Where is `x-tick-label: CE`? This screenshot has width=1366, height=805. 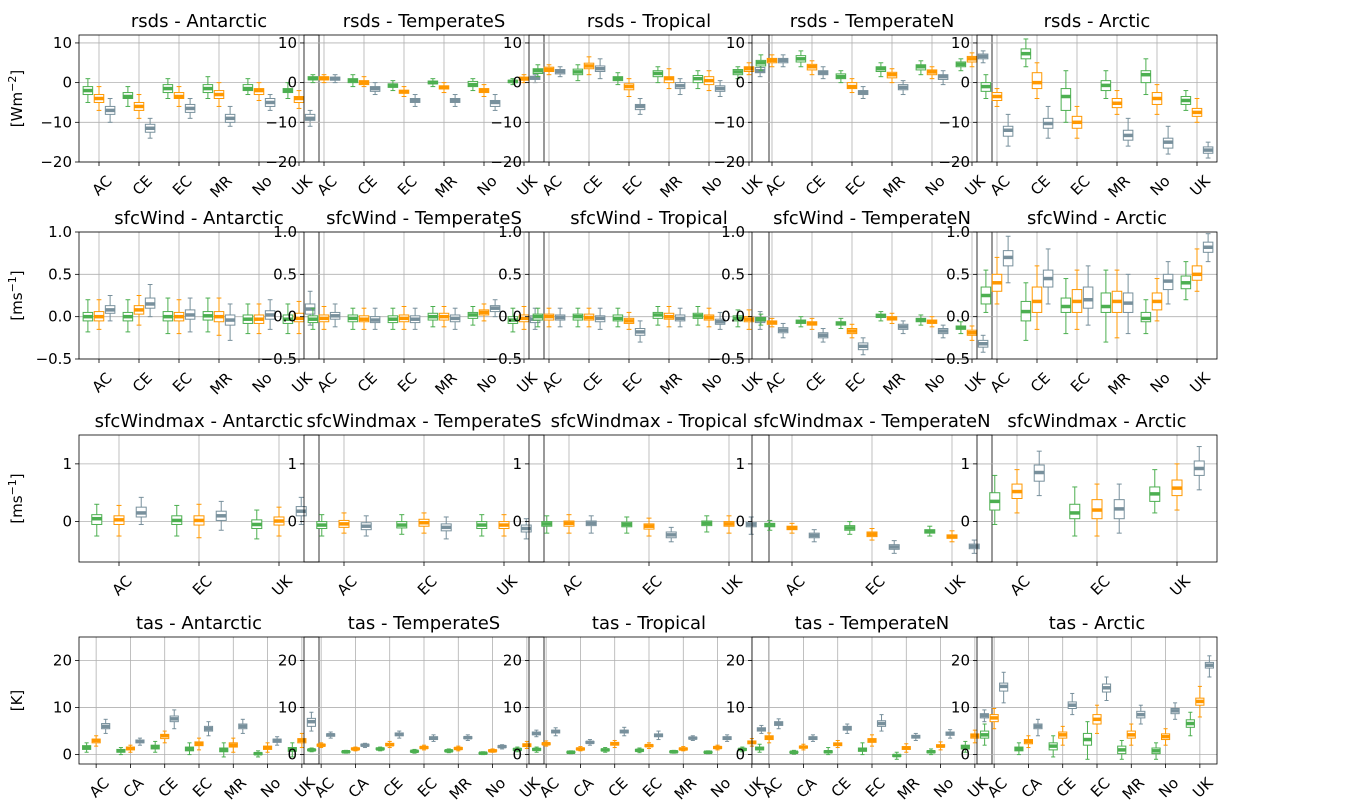 x-tick-label: CE is located at coordinates (142, 382).